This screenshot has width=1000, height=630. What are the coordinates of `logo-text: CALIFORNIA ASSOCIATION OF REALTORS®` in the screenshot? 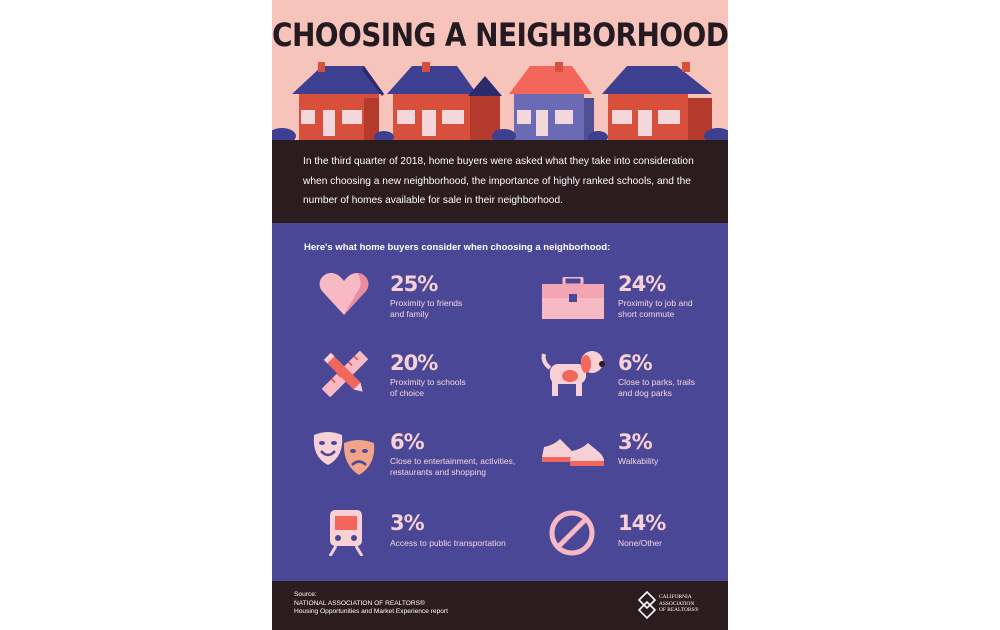 It's located at (679, 604).